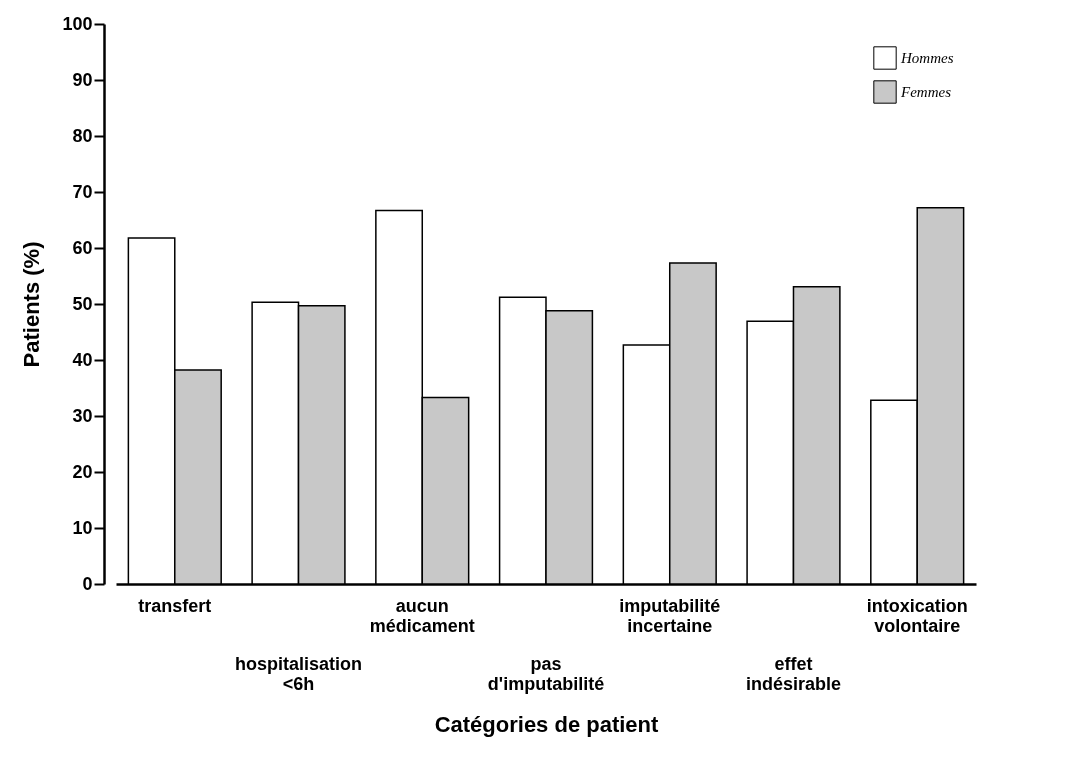  I want to click on x-tick-label: intoxication volontaire, so click(917, 616).